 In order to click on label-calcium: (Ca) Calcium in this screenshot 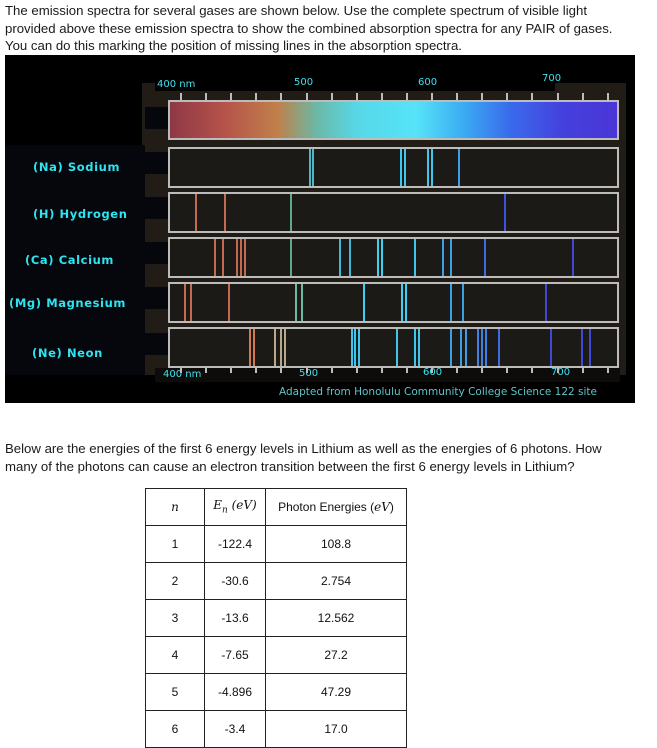, I will do `click(69, 260)`.